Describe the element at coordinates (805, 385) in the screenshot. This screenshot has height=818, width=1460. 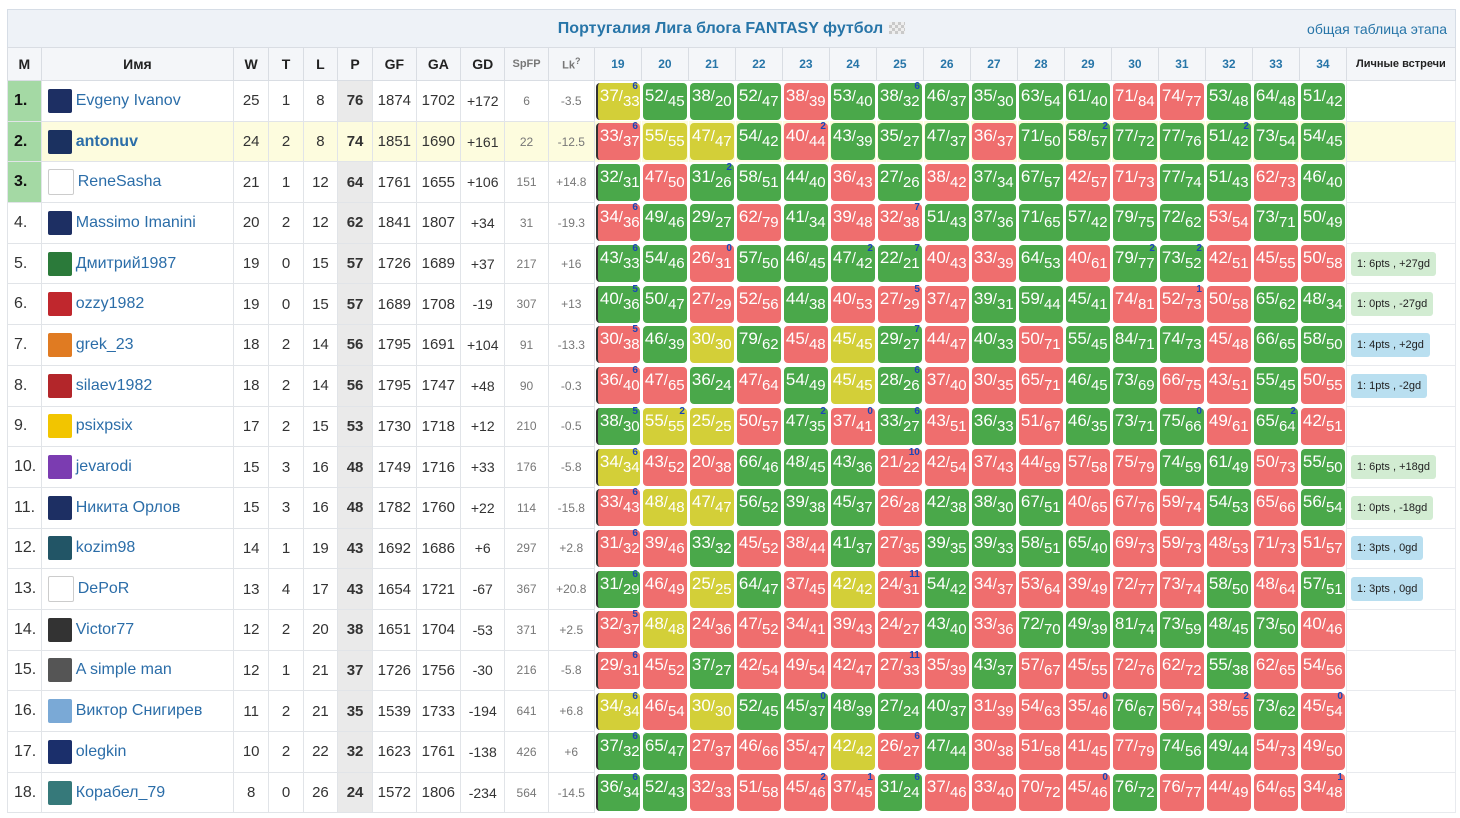
I see `fixture-cell: 54/49` at that location.